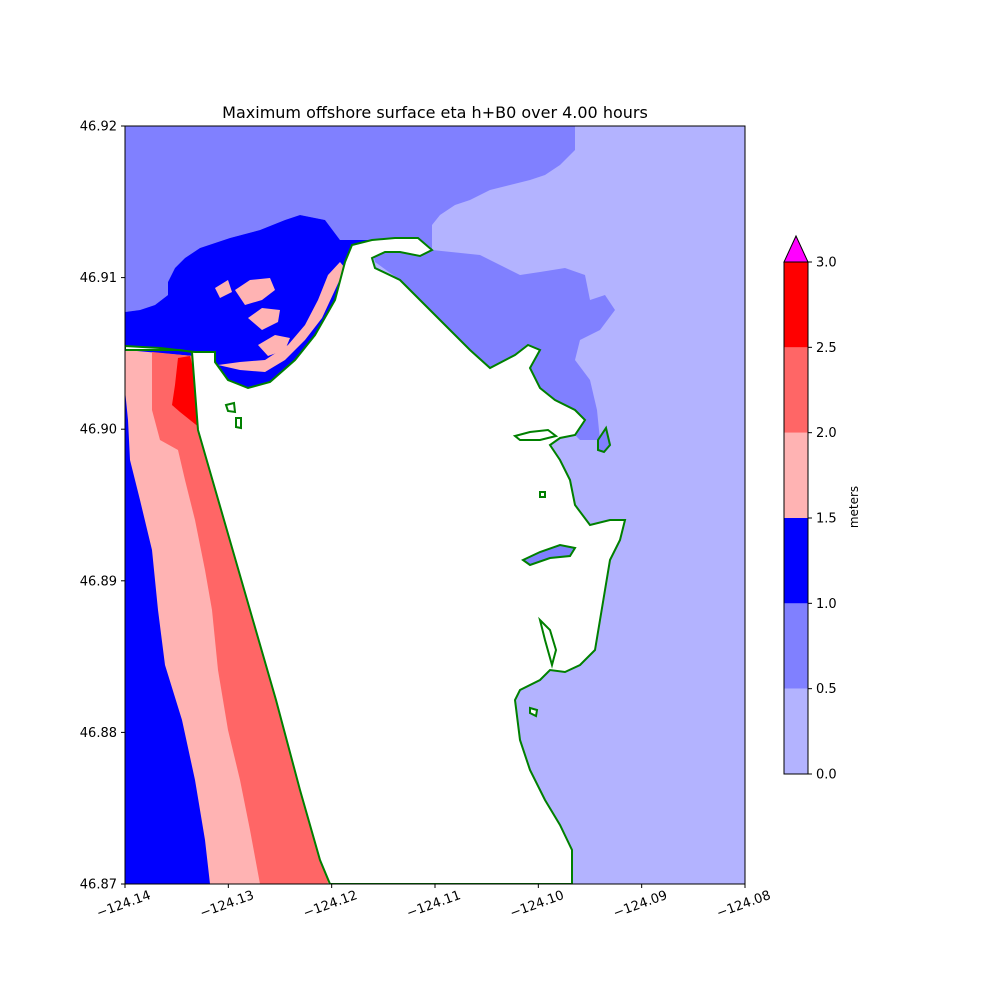 This screenshot has height=1000, width=1000. I want to click on colorbar-tick-label: 2.5, so click(826, 348).